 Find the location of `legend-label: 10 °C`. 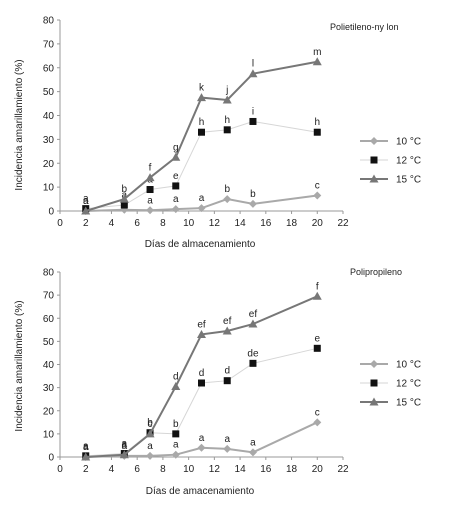

legend-label: 10 °C is located at coordinates (408, 142).